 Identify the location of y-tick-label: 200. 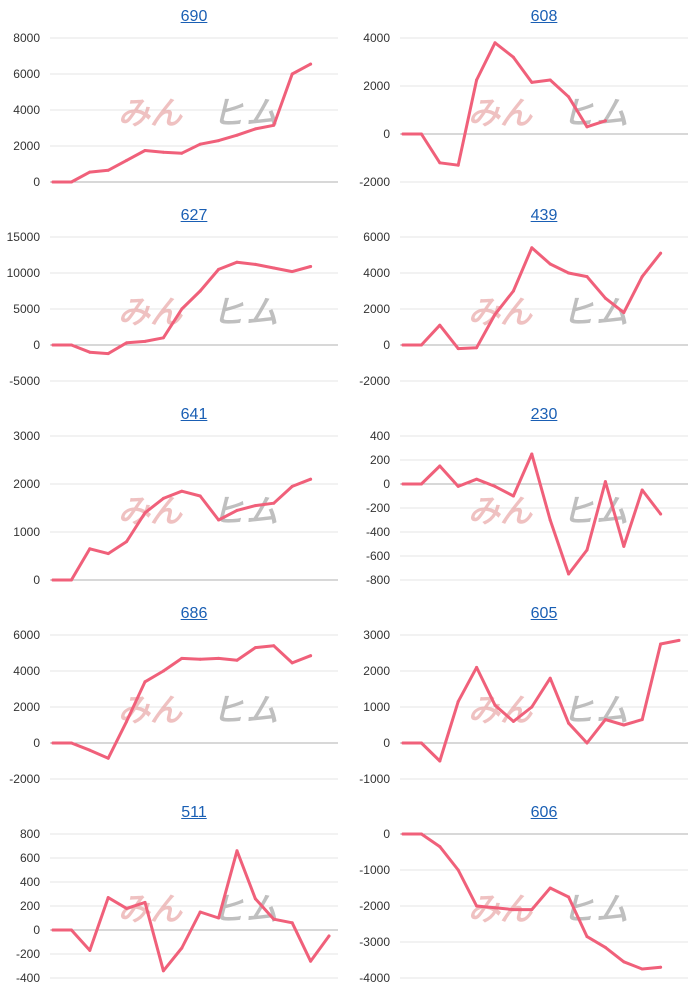
(380, 460).